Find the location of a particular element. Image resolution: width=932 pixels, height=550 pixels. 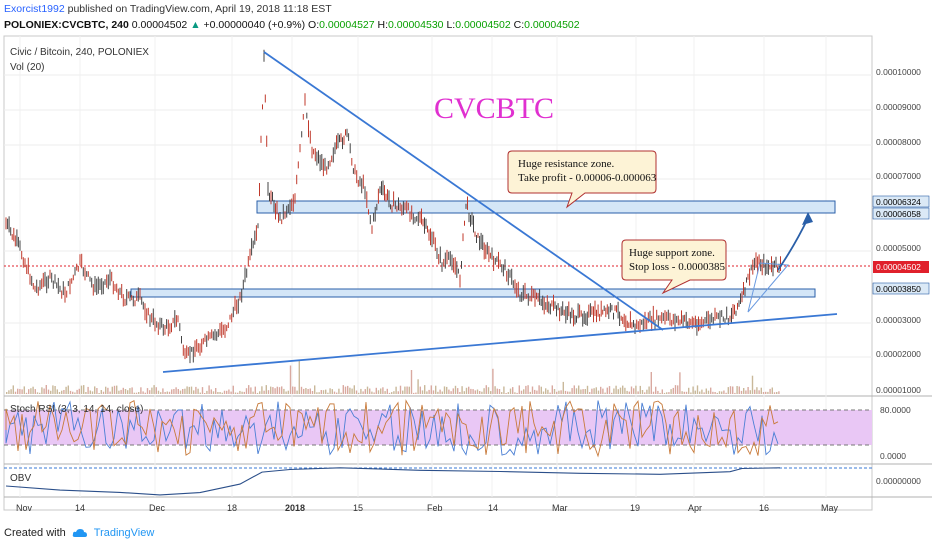

projection-arrow is located at coordinates (793, 244).